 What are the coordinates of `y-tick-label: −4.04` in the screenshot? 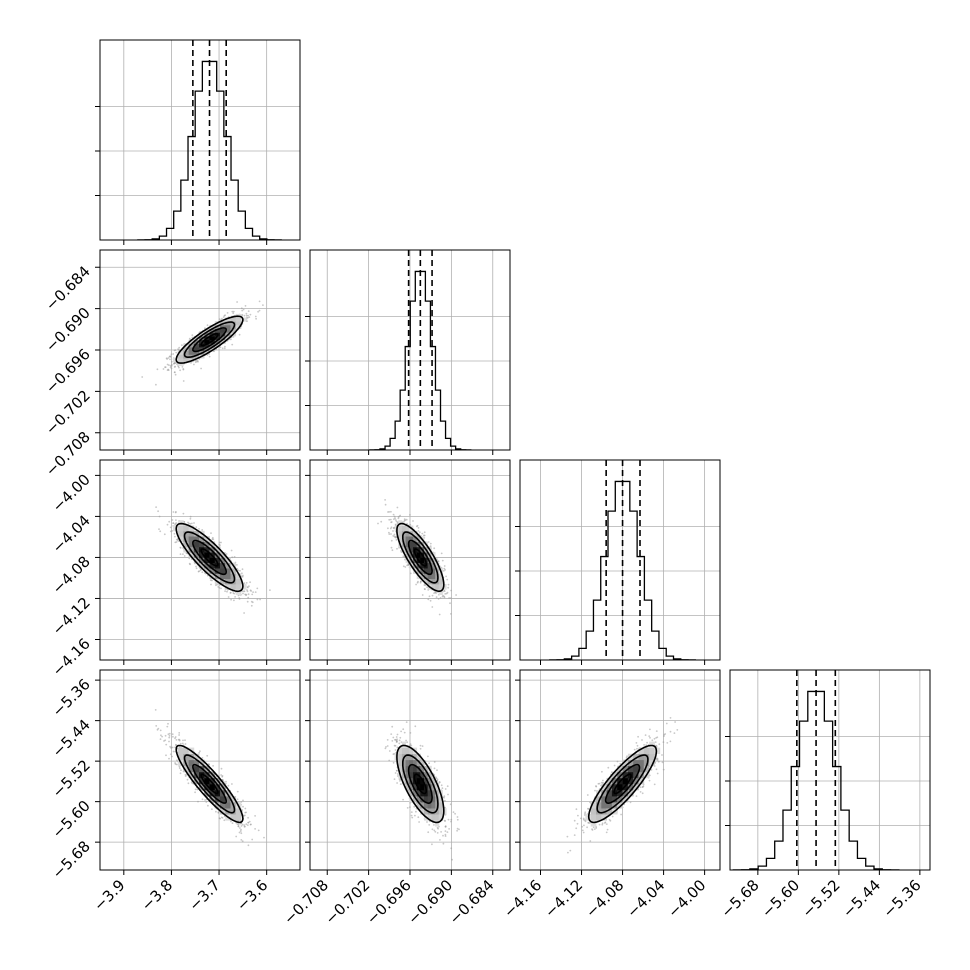 It's located at (71, 534).